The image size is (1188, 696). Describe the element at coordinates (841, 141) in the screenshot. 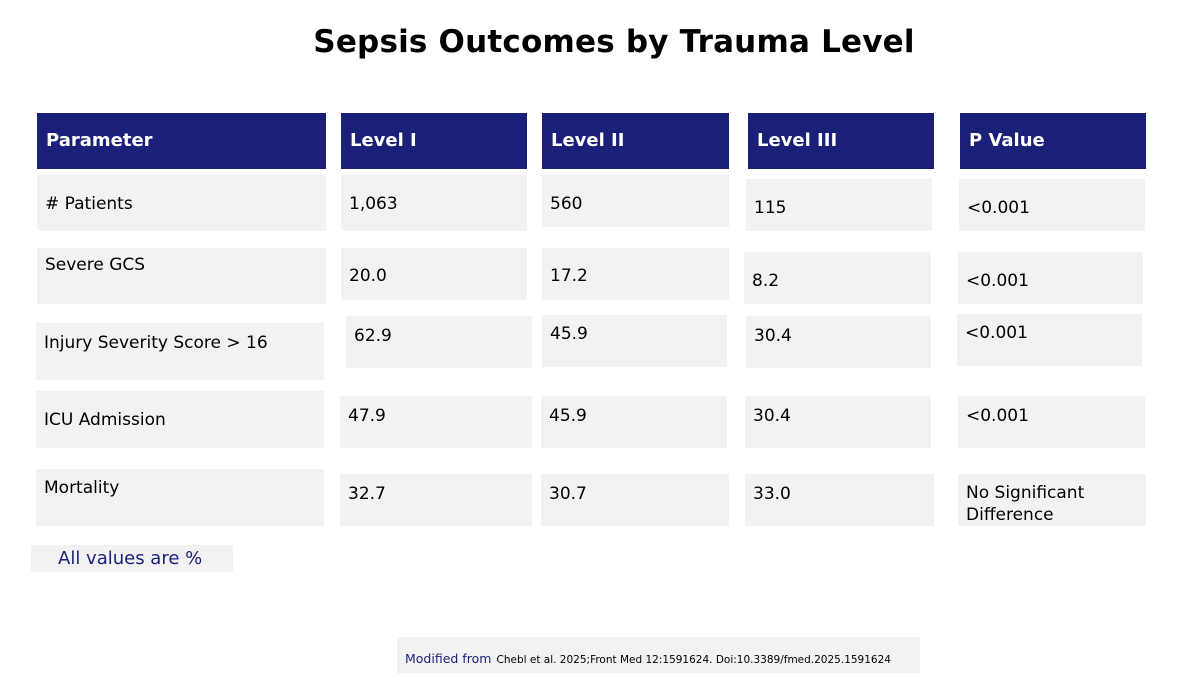

I see `header-level-3: Level III` at that location.